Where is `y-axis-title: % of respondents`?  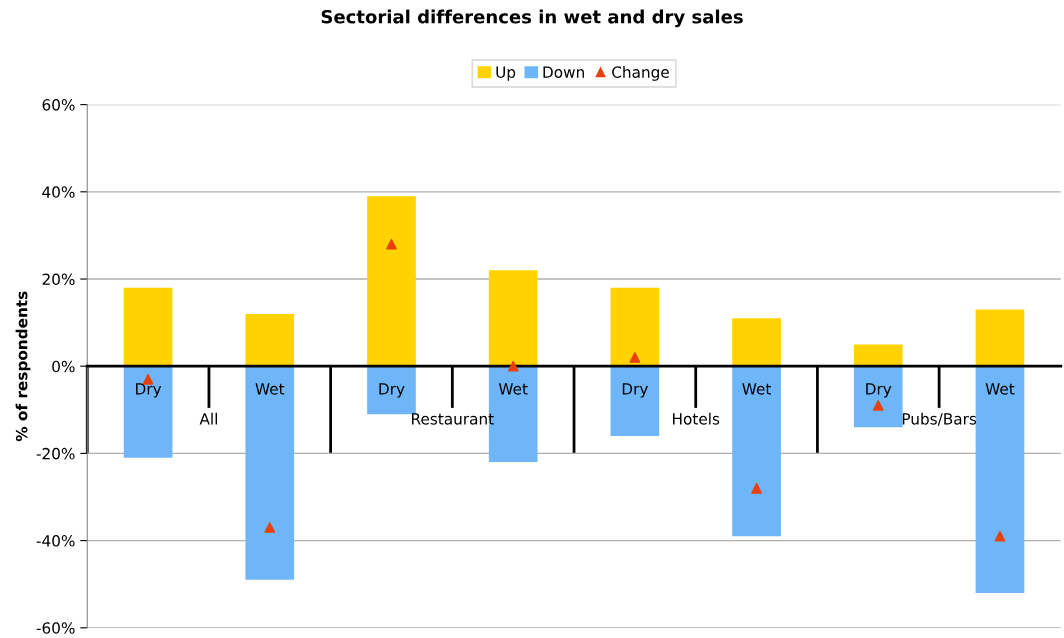
y-axis-title: % of respondents is located at coordinates (23, 366).